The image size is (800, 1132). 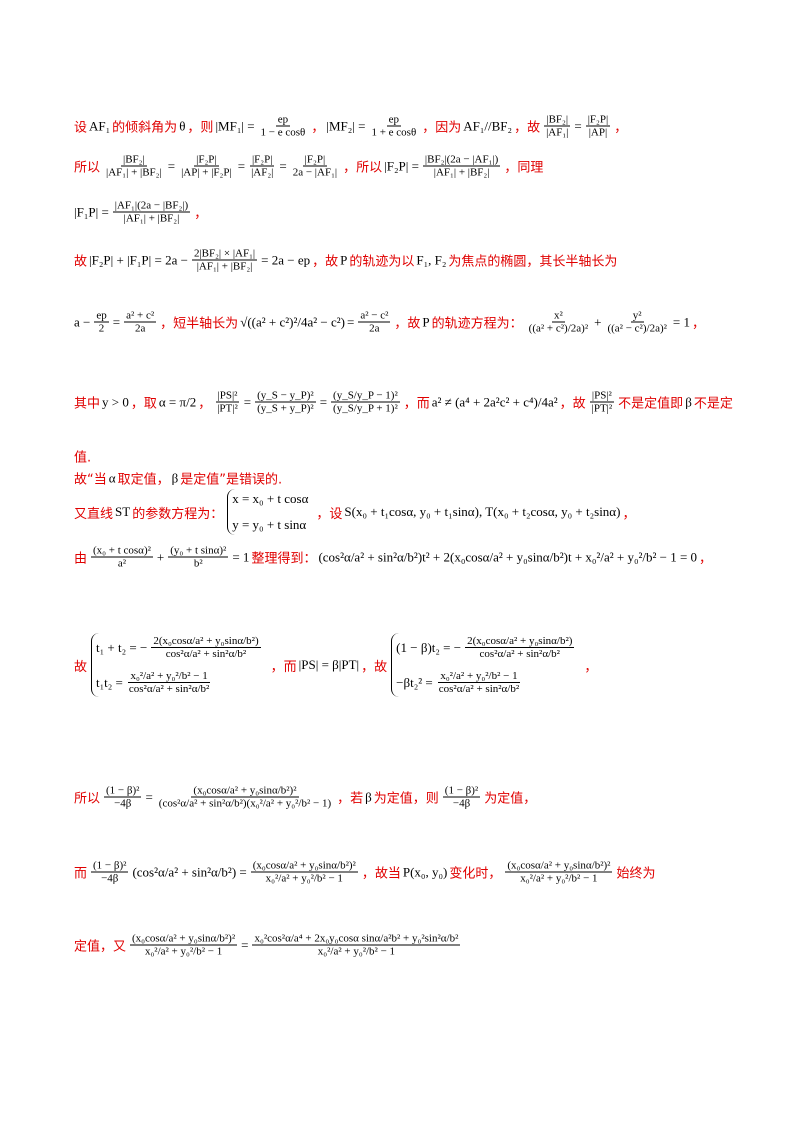 I want to click on math: a −, so click(x=82, y=321).